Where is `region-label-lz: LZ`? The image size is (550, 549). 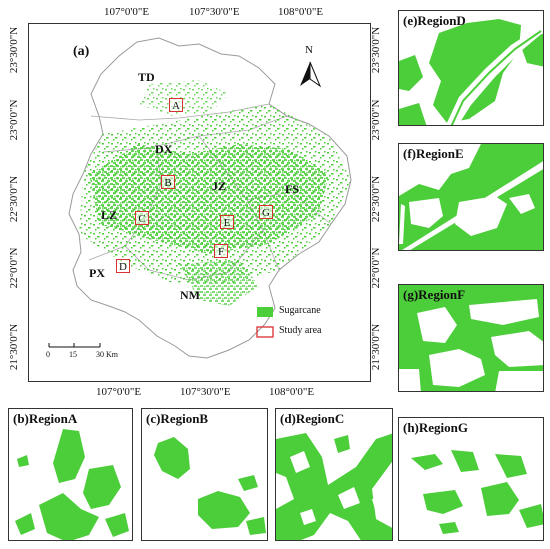 region-label-lz: LZ is located at coordinates (109, 215).